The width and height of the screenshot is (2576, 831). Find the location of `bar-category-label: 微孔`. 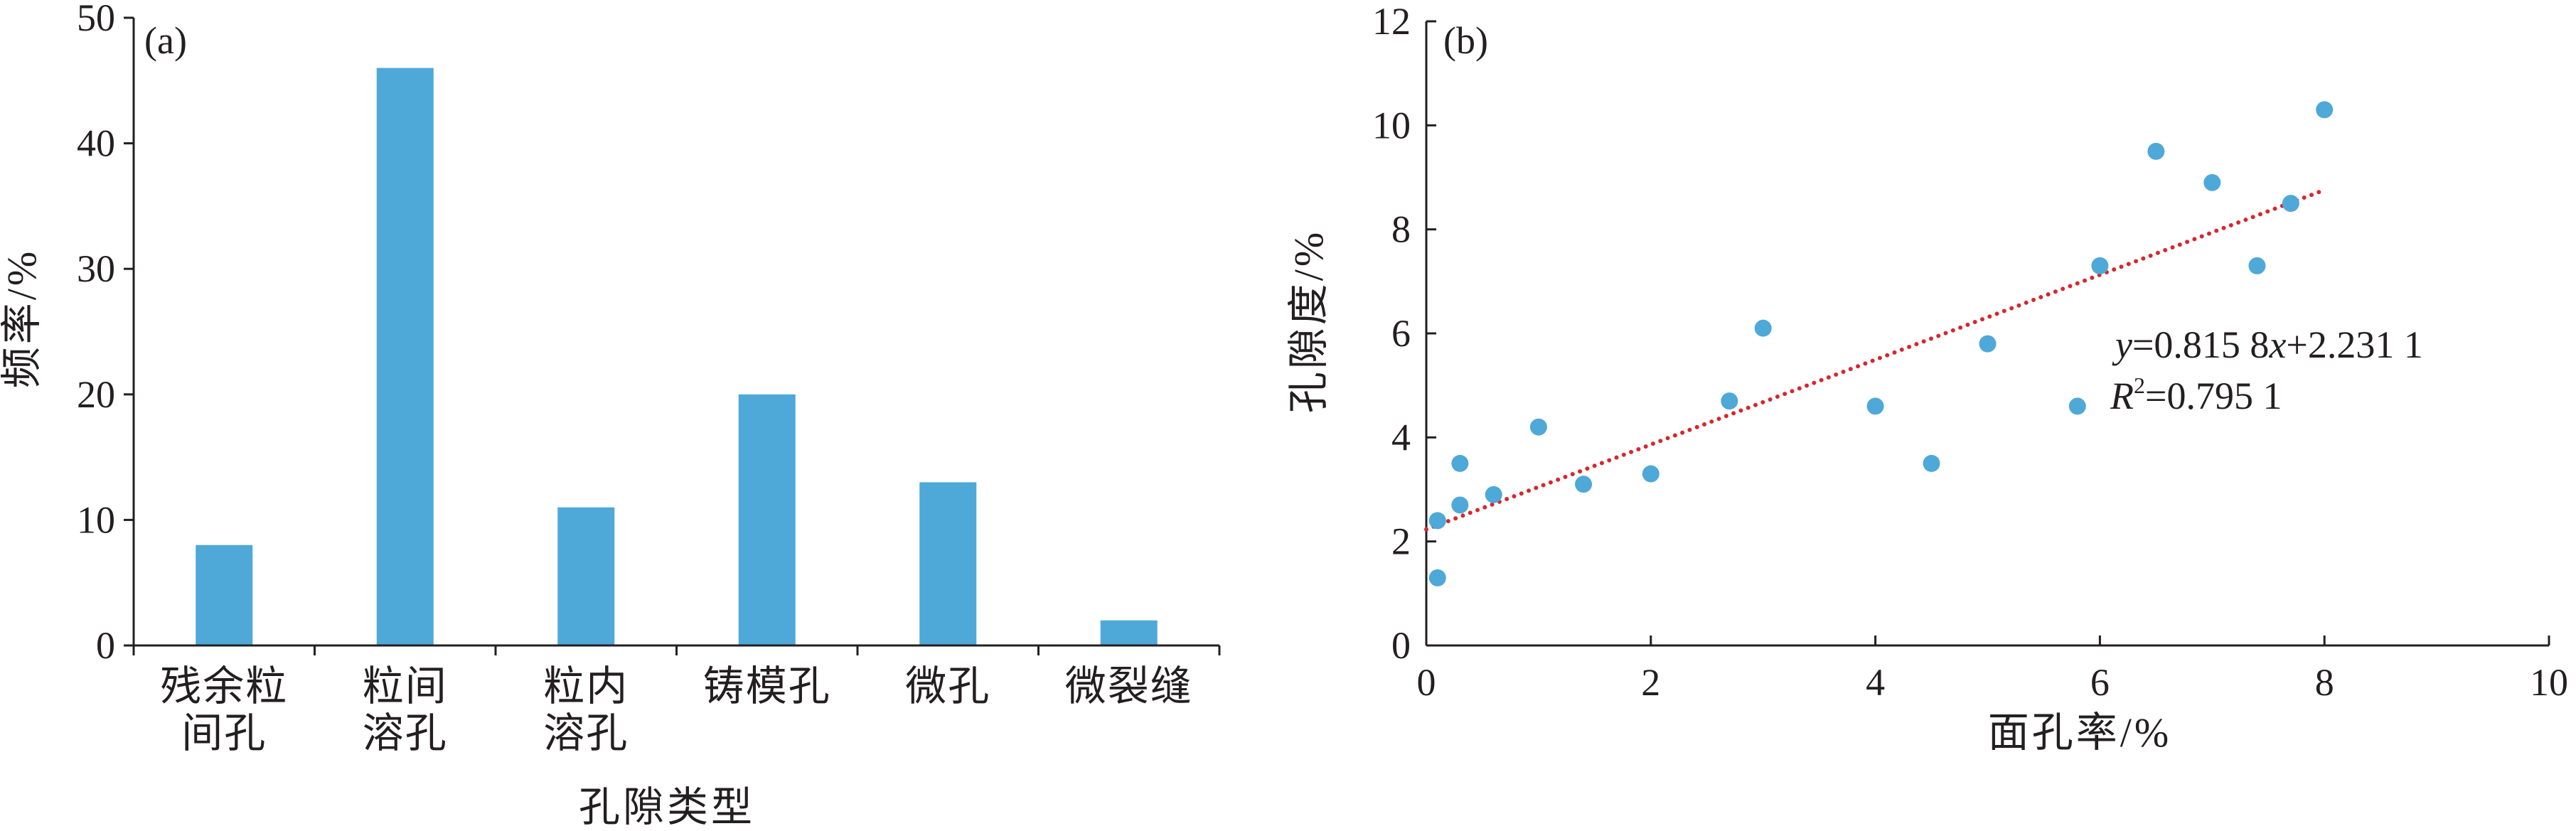

bar-category-label: 微孔 is located at coordinates (947, 686).